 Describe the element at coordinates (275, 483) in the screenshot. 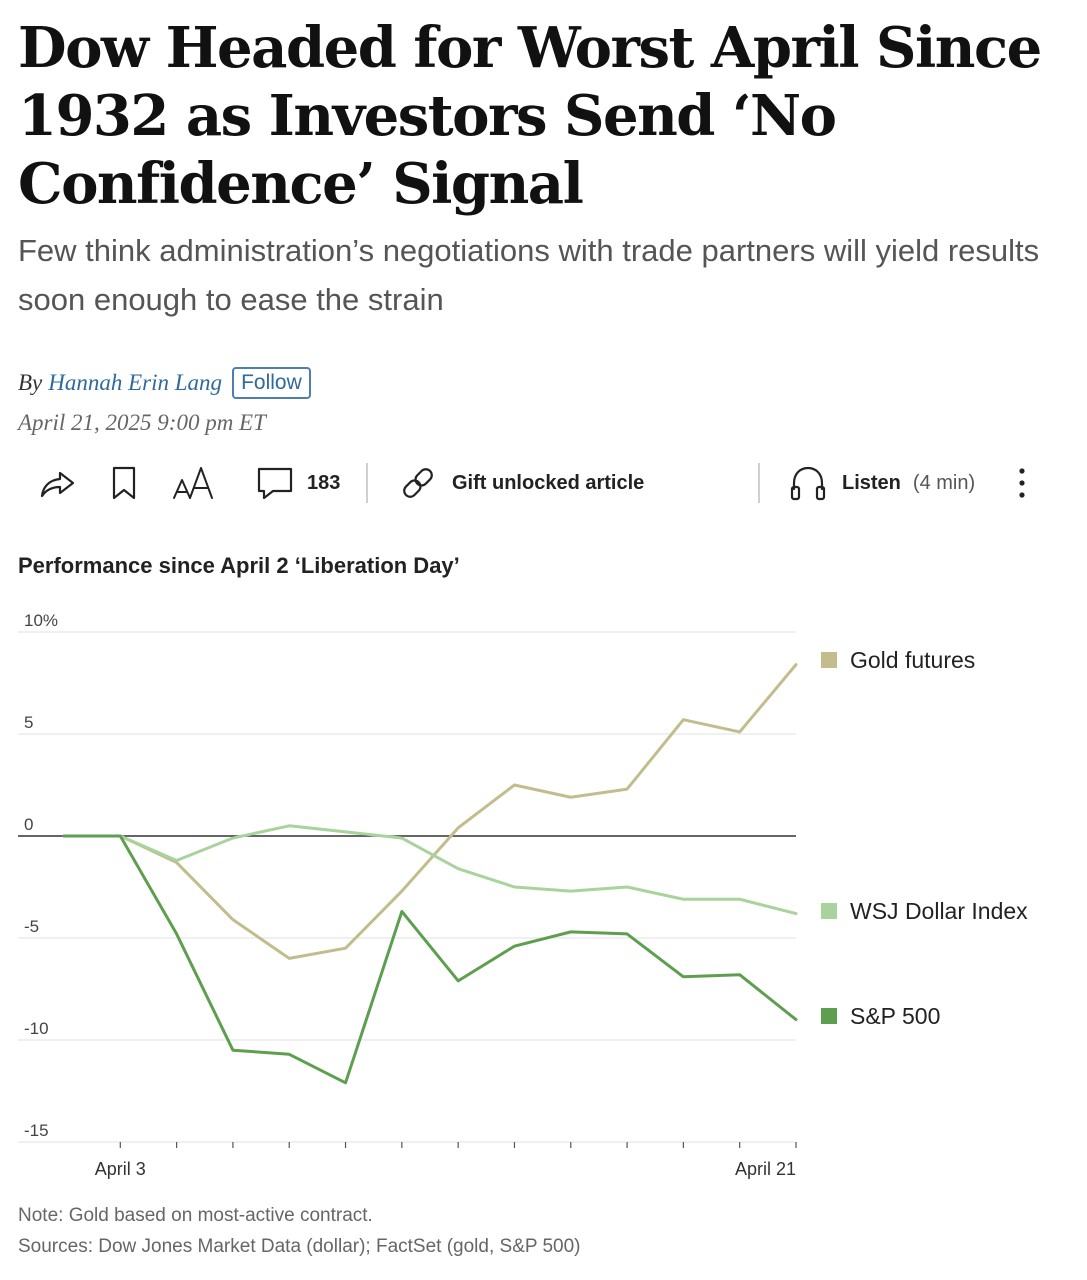

I see `comment-icon` at that location.